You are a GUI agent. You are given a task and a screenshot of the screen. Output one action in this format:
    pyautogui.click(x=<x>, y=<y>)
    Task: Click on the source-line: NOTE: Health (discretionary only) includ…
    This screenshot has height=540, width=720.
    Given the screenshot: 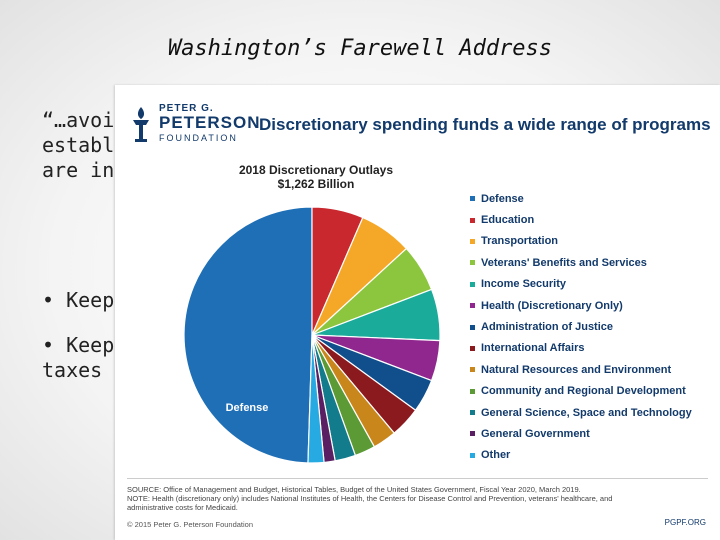 What is the action you would take?
    pyautogui.click(x=370, y=498)
    